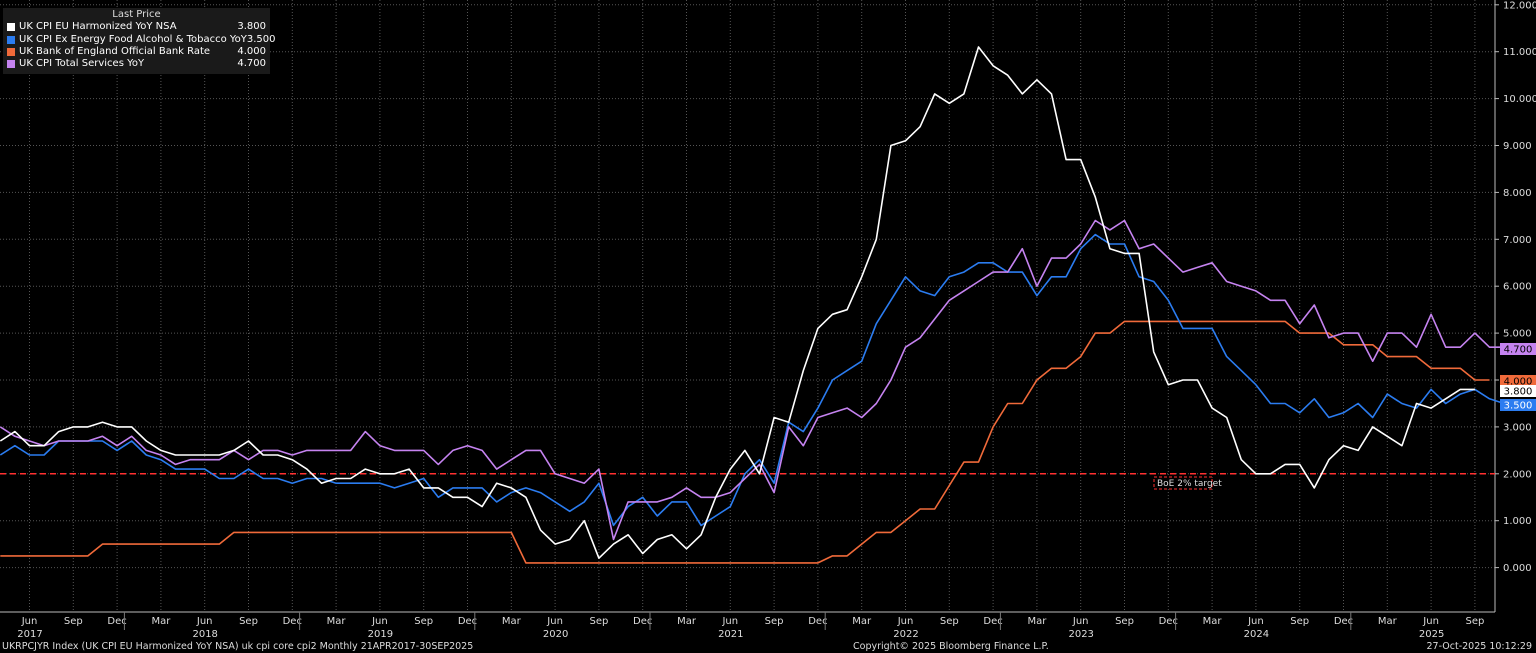 This screenshot has height=653, width=1536. Describe the element at coordinates (204, 634) in the screenshot. I see `x-year-label: 2018` at that location.